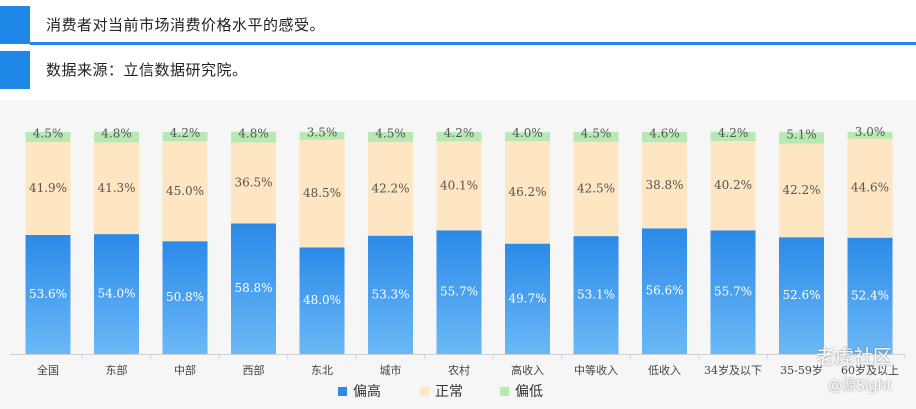  I want to click on watermark-text-1: 老虎社区, so click(853, 357).